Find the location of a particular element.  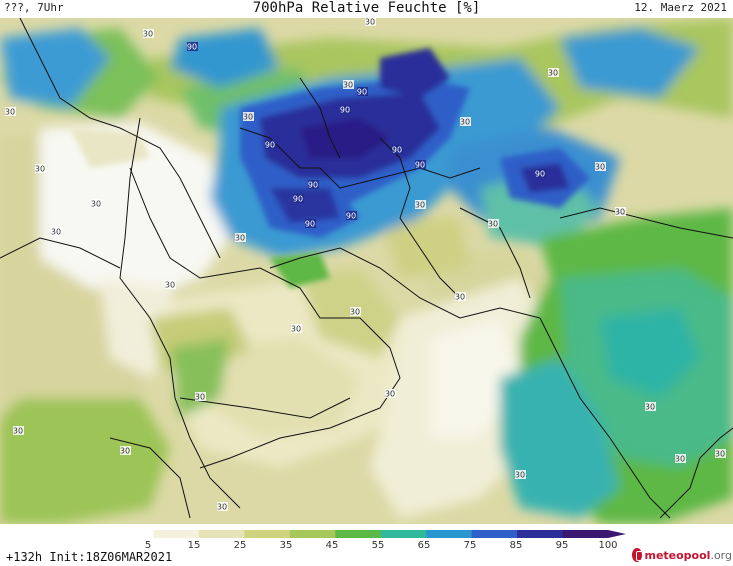

colorbar-tick-label: 5 is located at coordinates (148, 545).